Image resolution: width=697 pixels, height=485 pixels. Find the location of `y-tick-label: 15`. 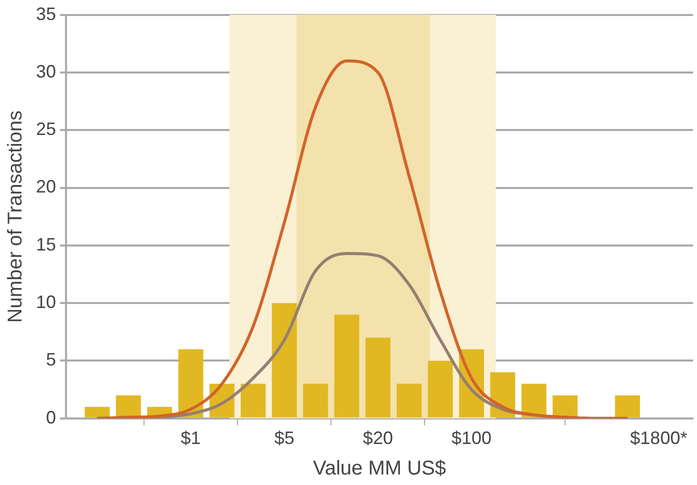

y-tick-label: 15 is located at coordinates (46, 244).